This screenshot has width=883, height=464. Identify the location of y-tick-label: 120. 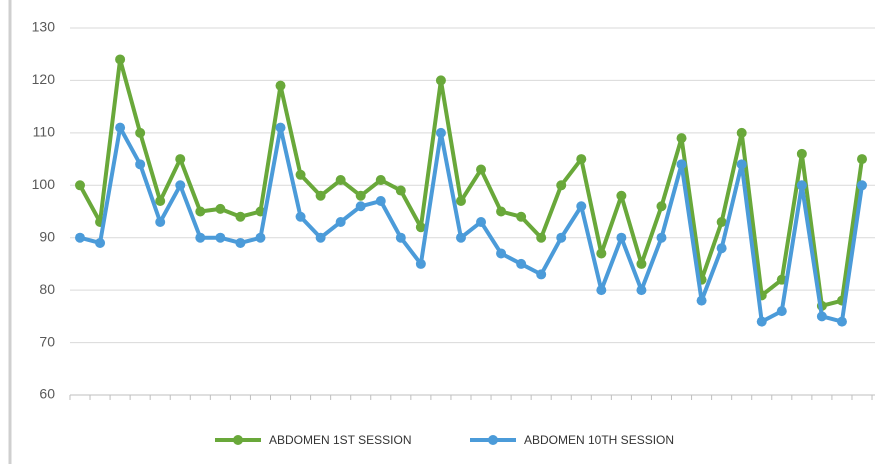
(44, 79).